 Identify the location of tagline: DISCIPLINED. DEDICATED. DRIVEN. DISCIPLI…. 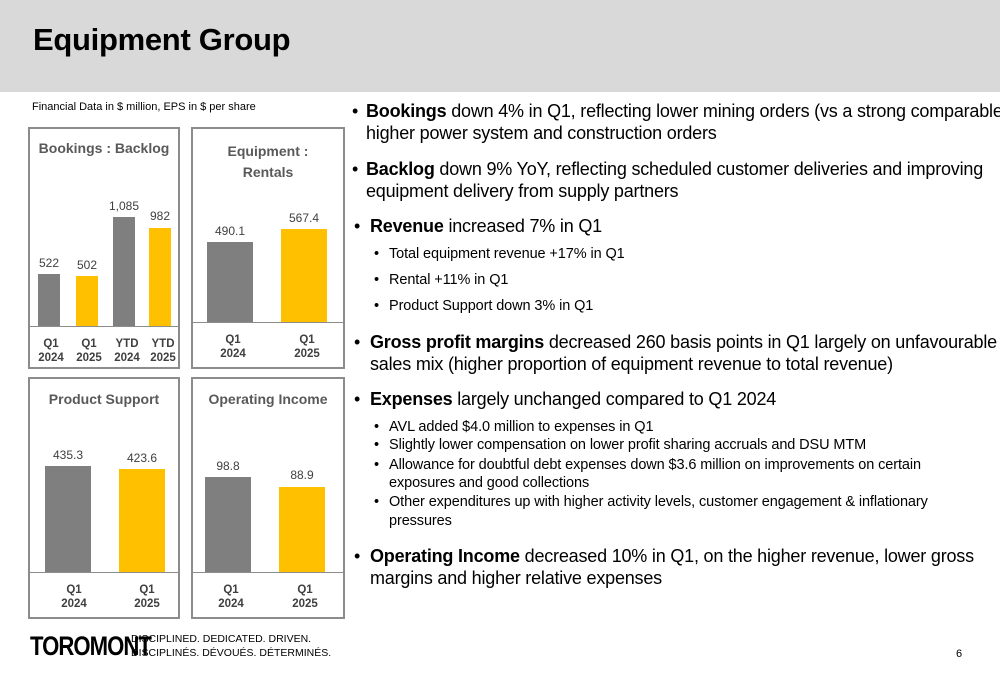
(231, 646).